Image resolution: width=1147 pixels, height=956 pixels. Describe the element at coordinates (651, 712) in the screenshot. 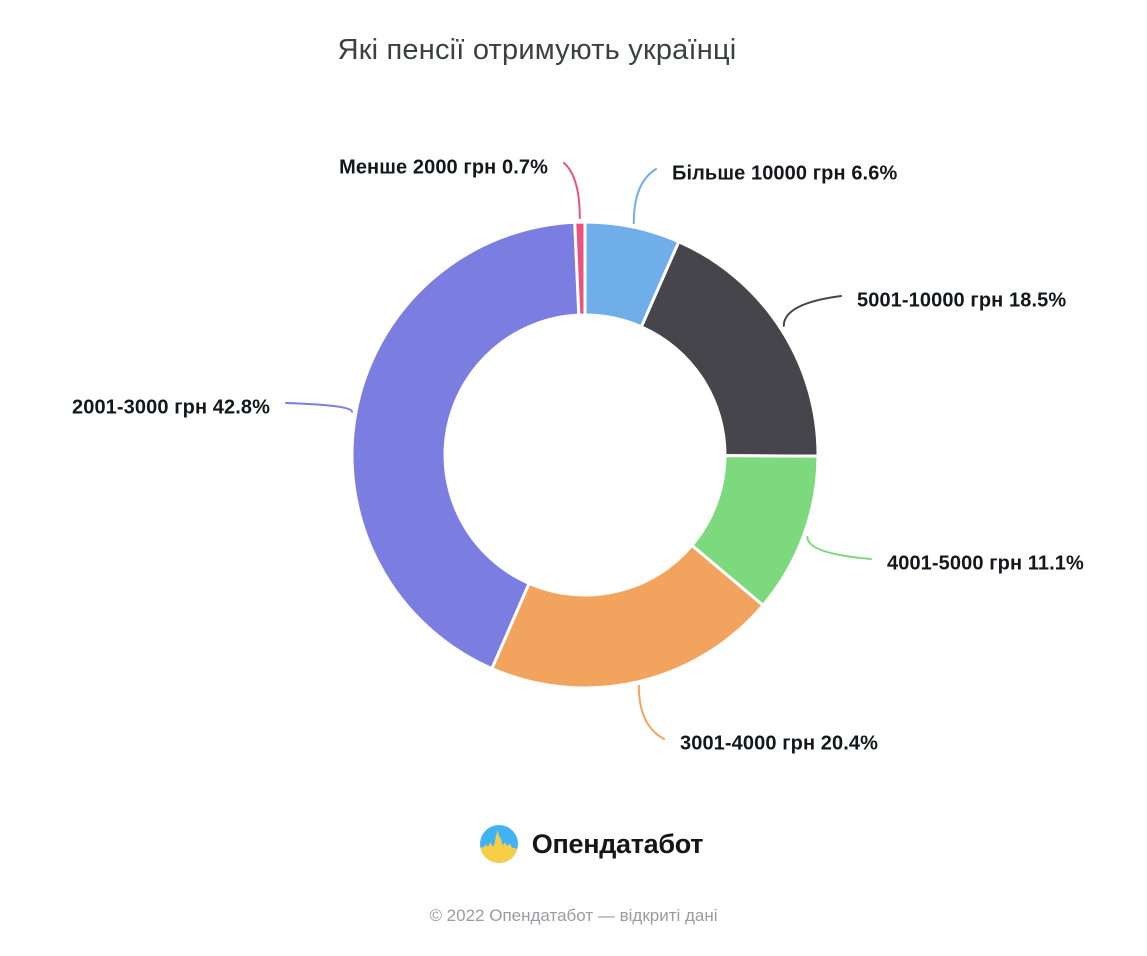

I see `leader-line-3001-4000 грн` at that location.